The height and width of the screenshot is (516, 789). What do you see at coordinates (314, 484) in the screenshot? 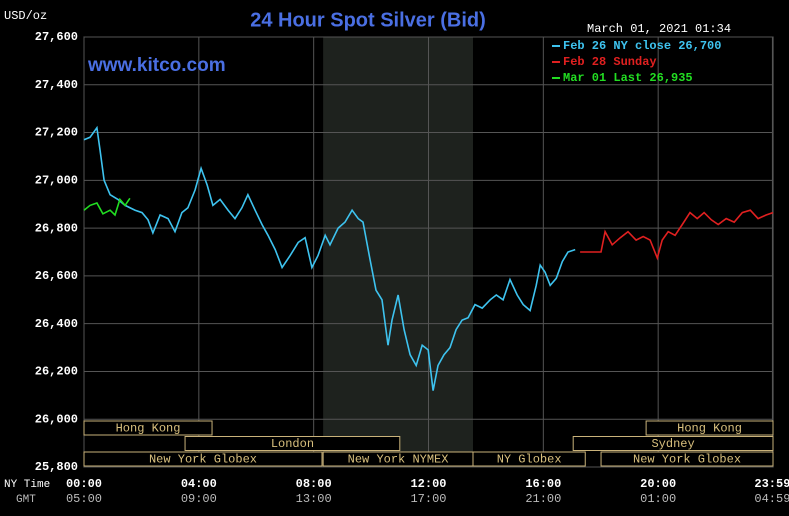
I see `x-tick-label: 08:00` at bounding box center [314, 484].